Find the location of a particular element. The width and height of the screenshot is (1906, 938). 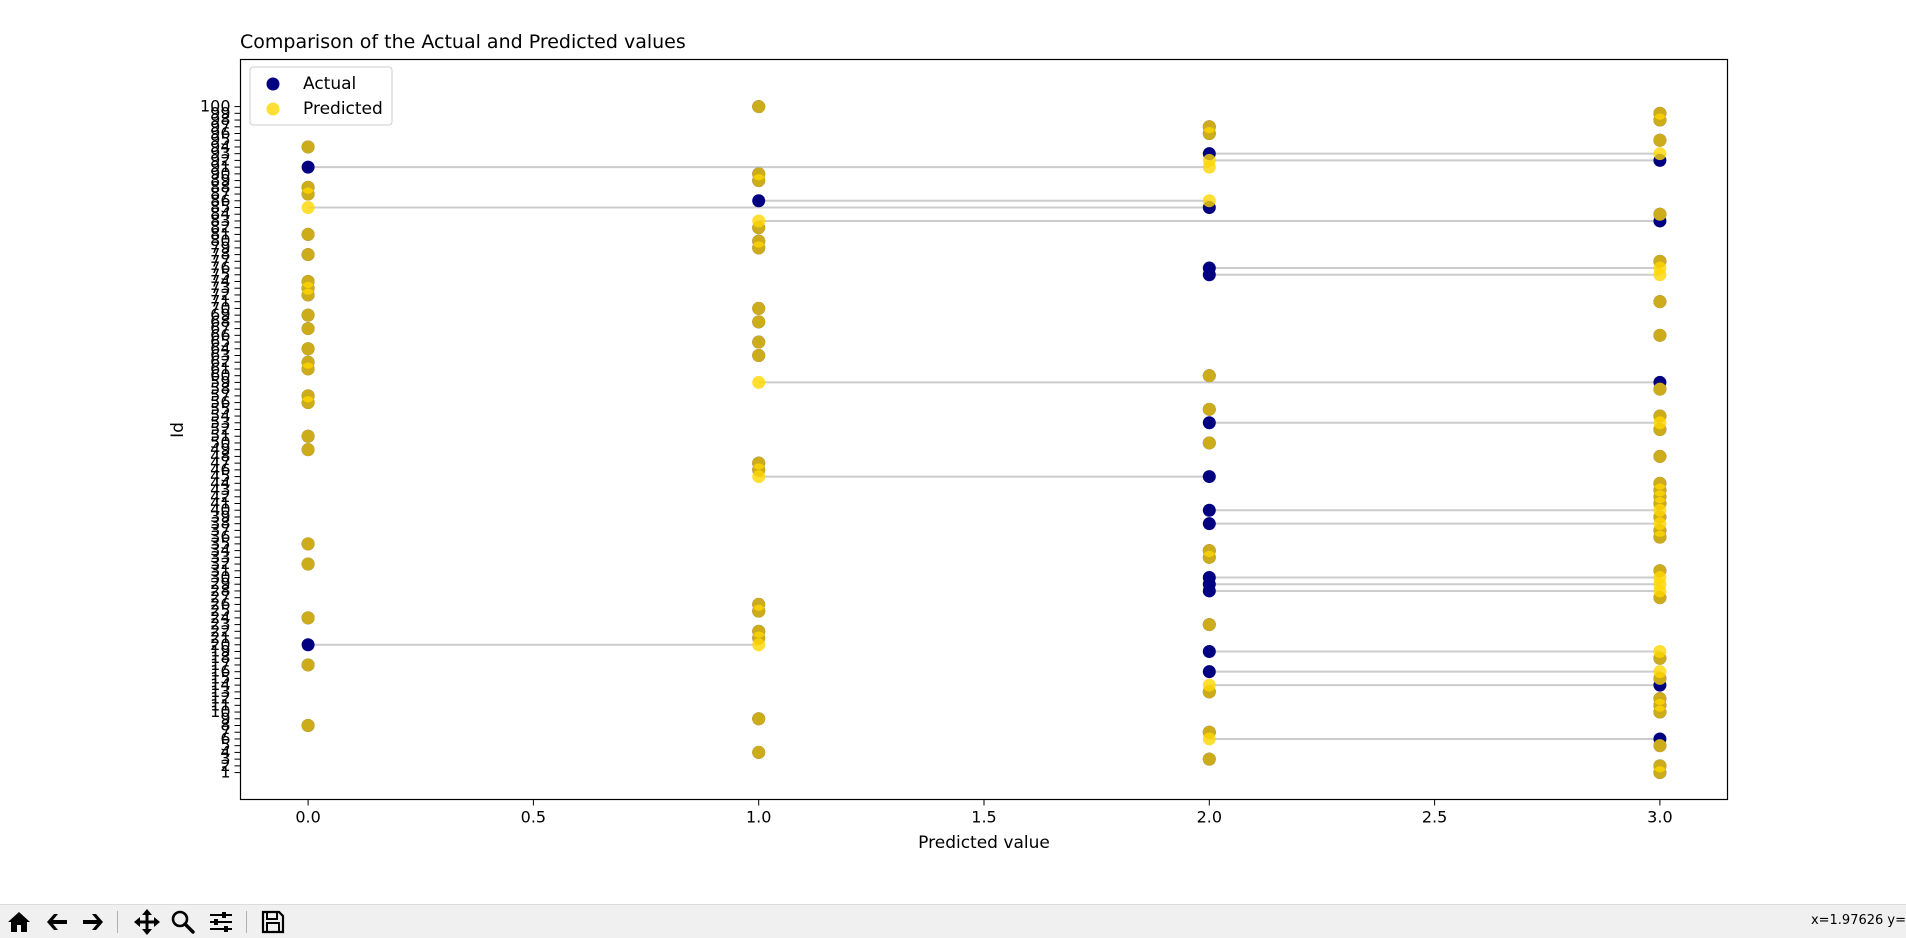

y-tick-label: 77 is located at coordinates (220, 260).